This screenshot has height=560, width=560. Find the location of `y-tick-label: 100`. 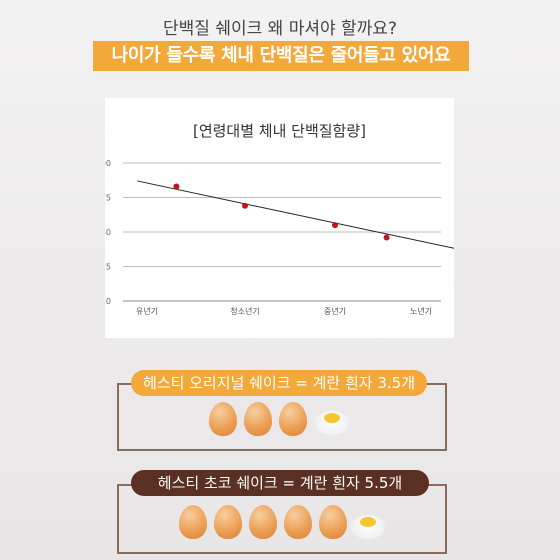

y-tick-label: 100 is located at coordinates (108, 163).